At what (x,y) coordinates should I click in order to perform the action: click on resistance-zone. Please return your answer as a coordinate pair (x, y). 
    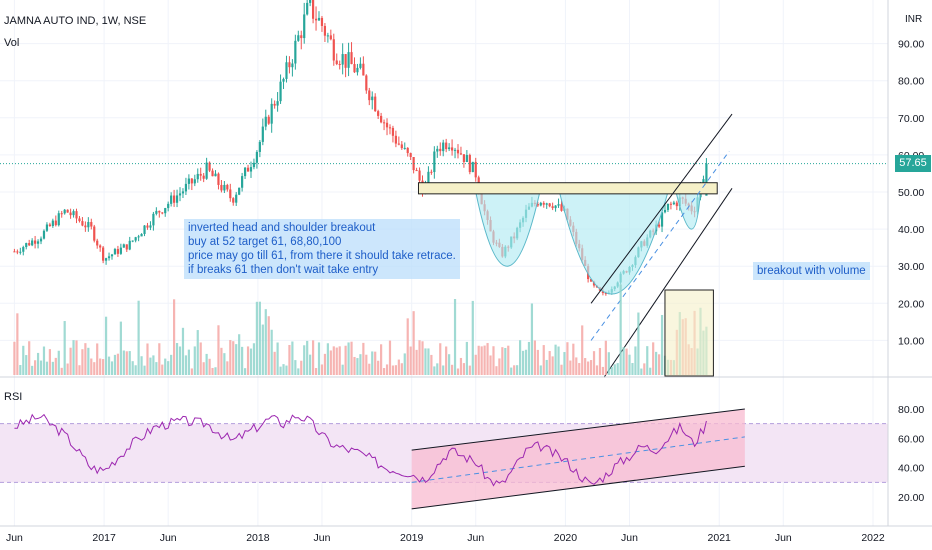
    Looking at the image, I should click on (567, 188).